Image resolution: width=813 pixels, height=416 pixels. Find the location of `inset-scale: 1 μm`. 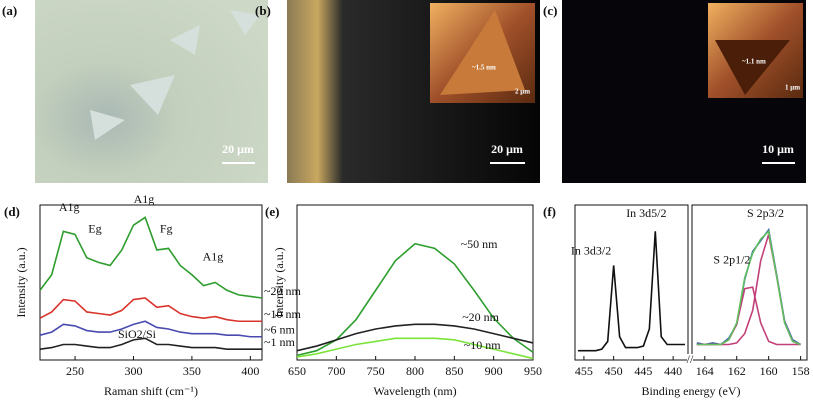

inset-scale: 1 μm is located at coordinates (792, 88).